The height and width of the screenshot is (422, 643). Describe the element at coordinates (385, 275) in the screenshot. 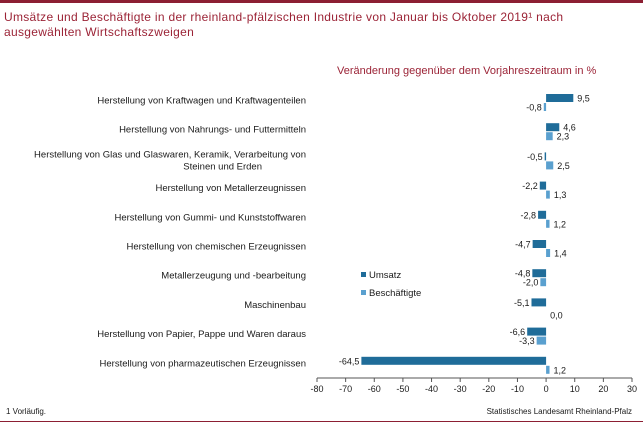

I see `legend-label: Umsatz` at that location.